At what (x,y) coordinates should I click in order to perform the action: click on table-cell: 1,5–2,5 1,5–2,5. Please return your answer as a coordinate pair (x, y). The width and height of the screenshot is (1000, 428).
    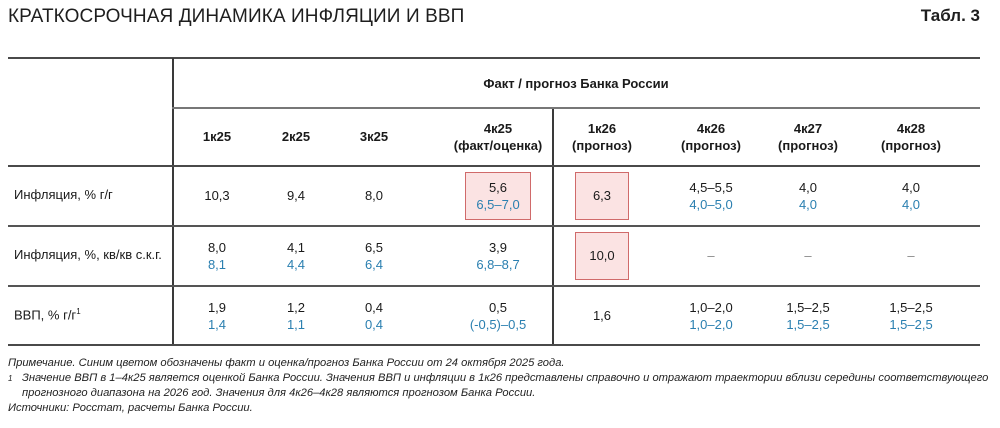
    Looking at the image, I should click on (911, 316).